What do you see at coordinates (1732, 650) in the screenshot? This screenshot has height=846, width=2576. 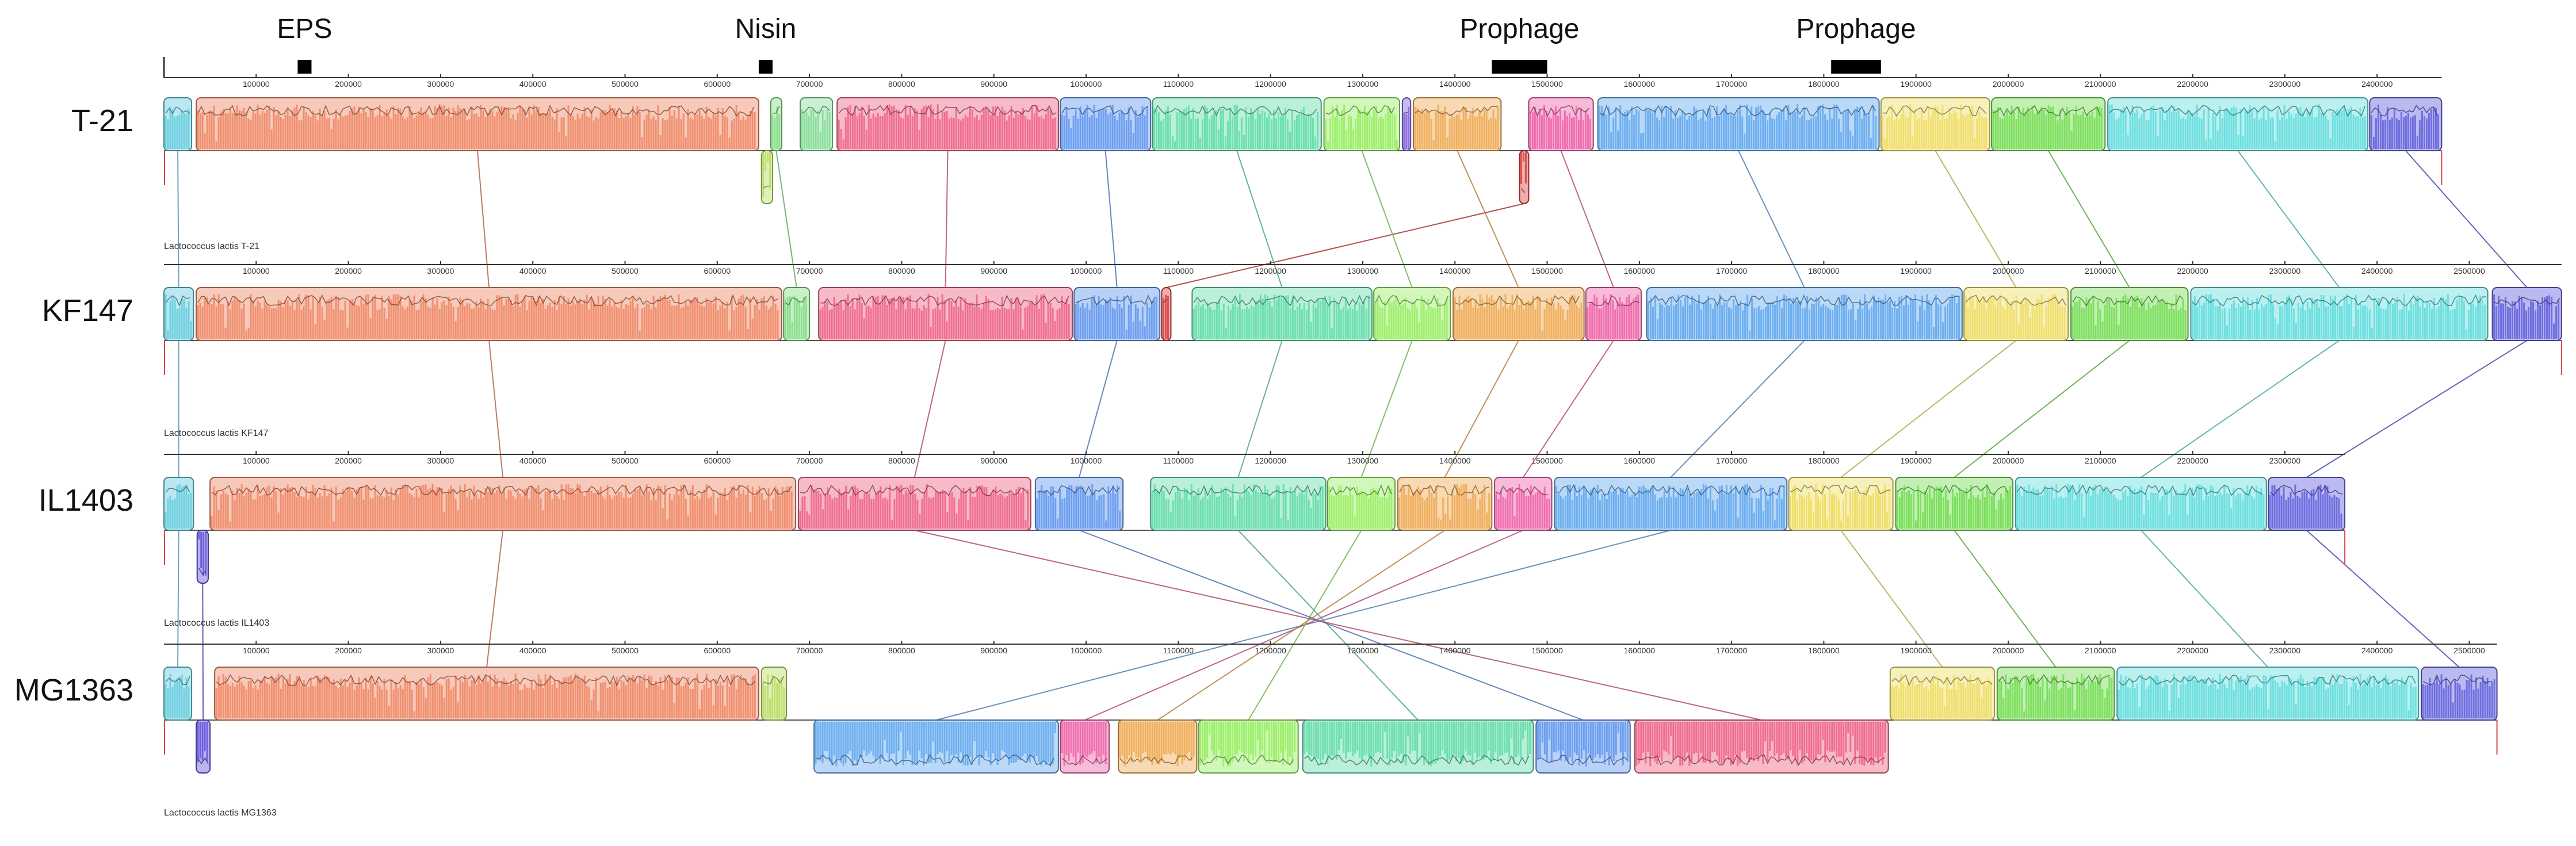 I see `ruler-tick-label: 1700000` at bounding box center [1732, 650].